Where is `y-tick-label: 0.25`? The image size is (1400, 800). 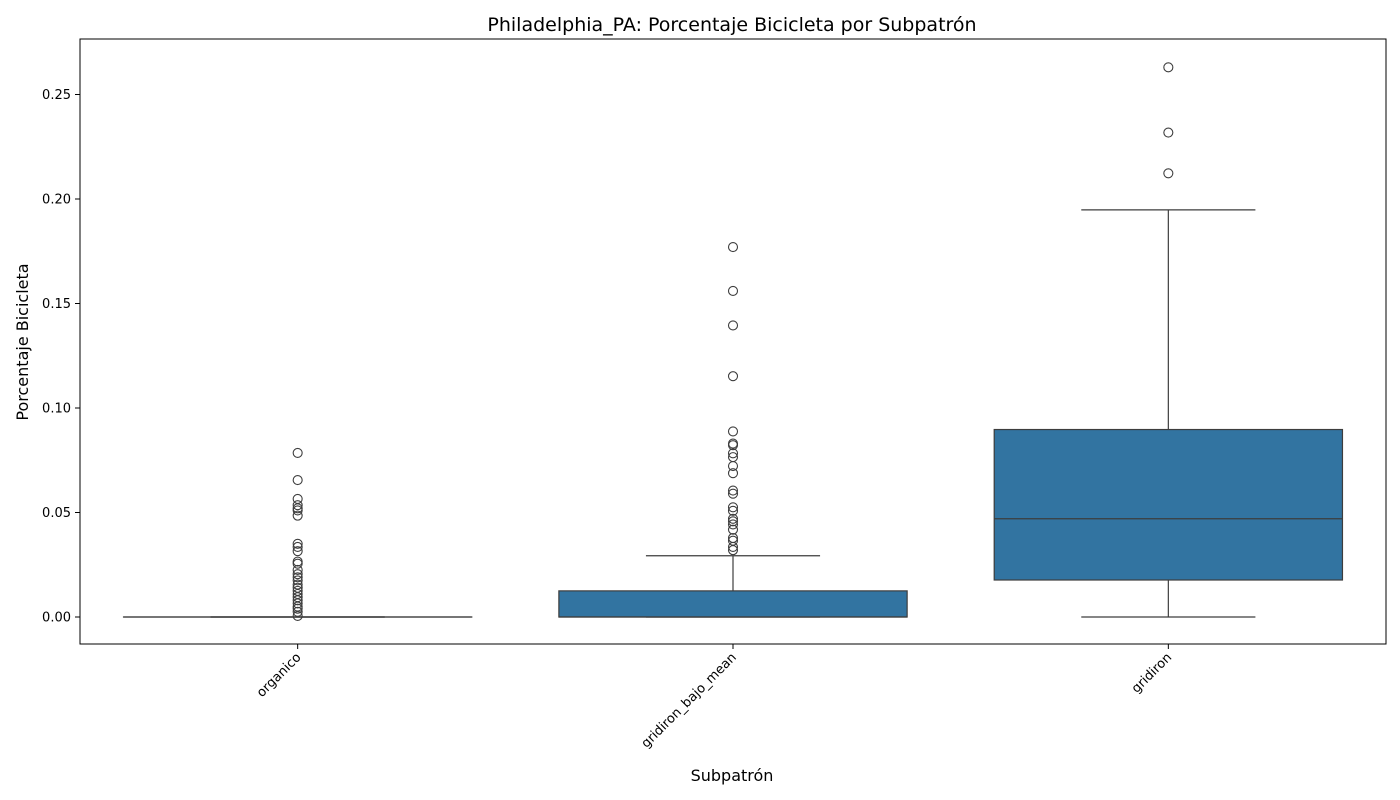 y-tick-label: 0.25 is located at coordinates (56, 95).